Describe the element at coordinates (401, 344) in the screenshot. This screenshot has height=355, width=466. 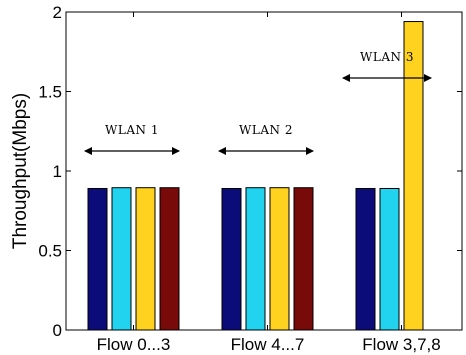
I see `x-tick-label: Flow 3,7,8` at that location.